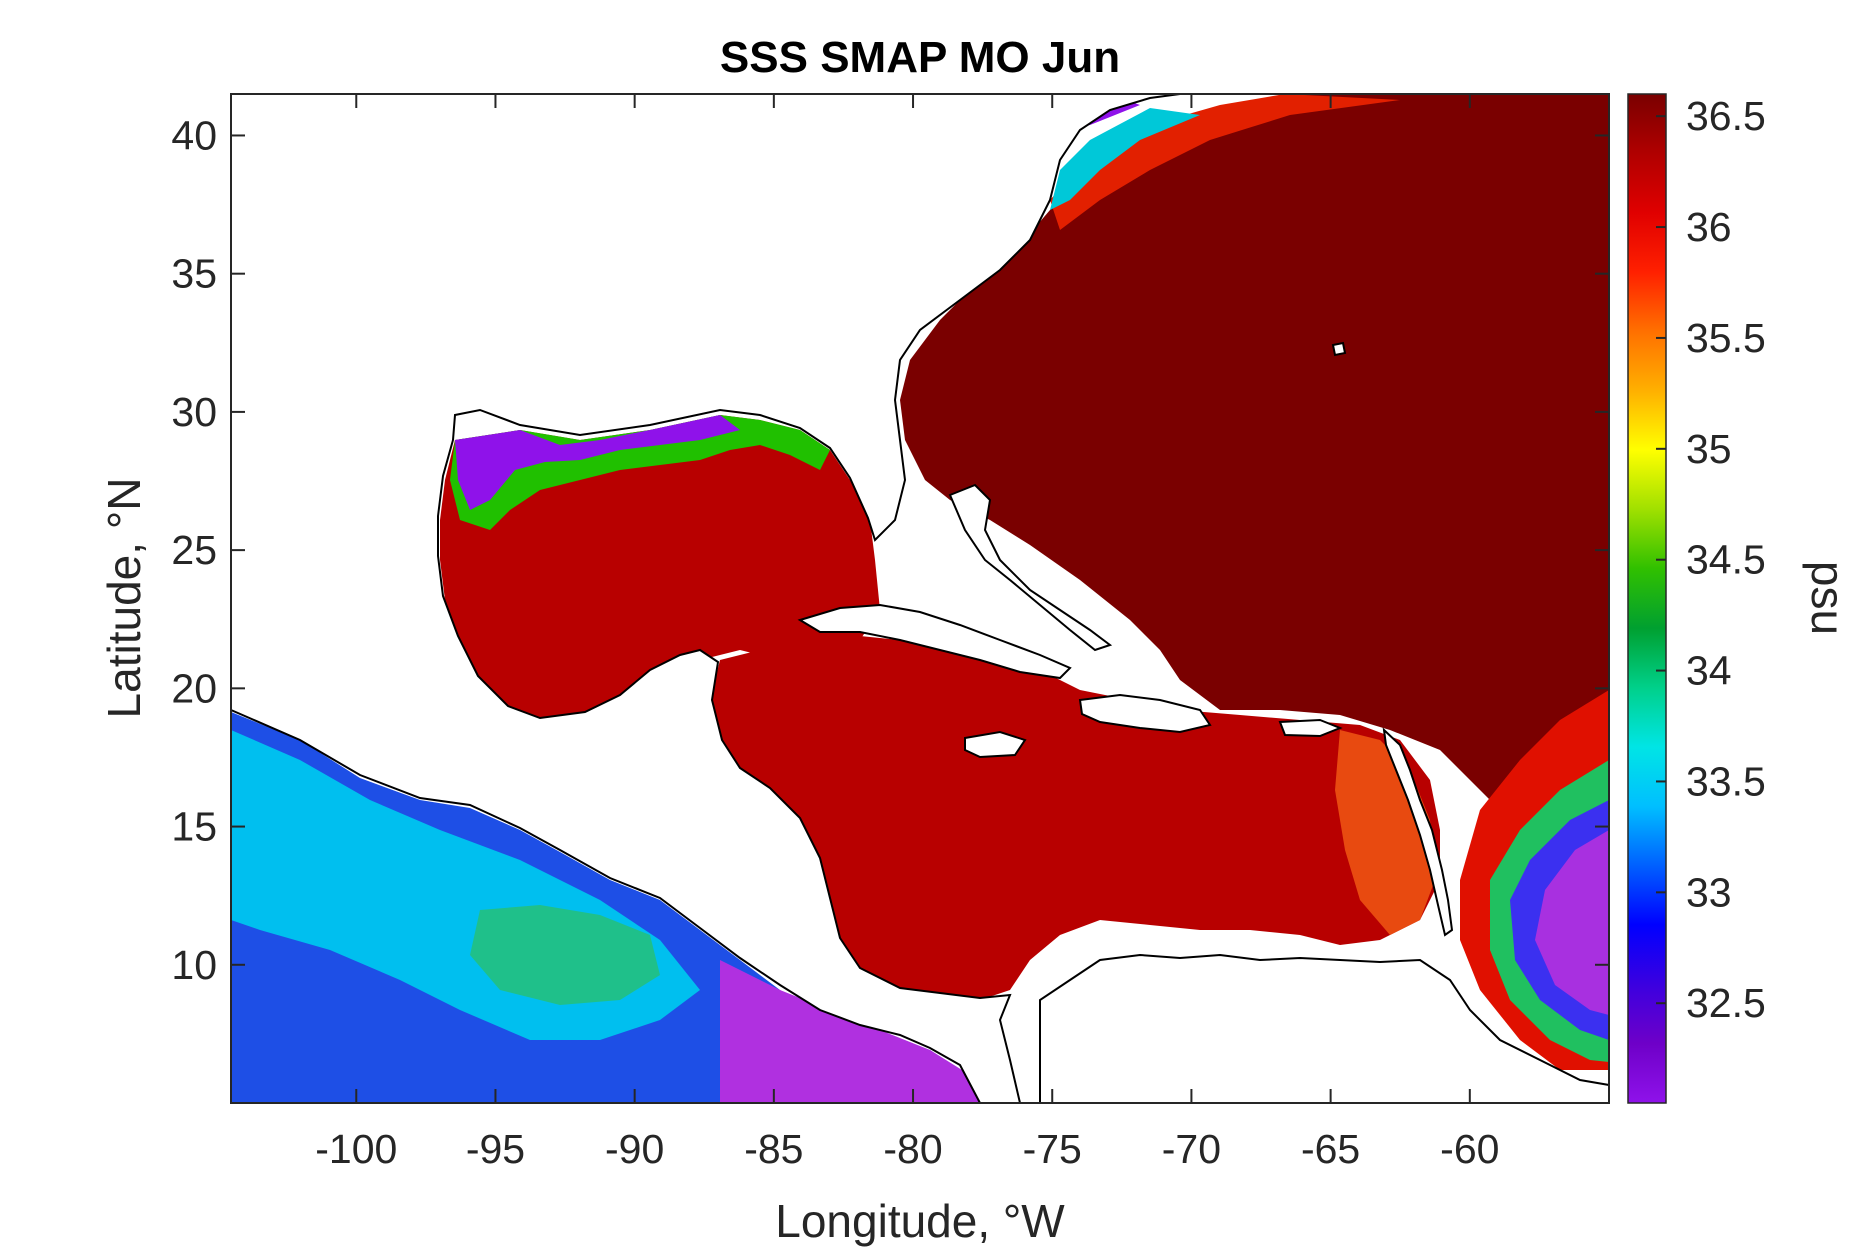 Image resolution: width=1875 pixels, height=1250 pixels. I want to click on y-tick-label: 20, so click(194, 688).